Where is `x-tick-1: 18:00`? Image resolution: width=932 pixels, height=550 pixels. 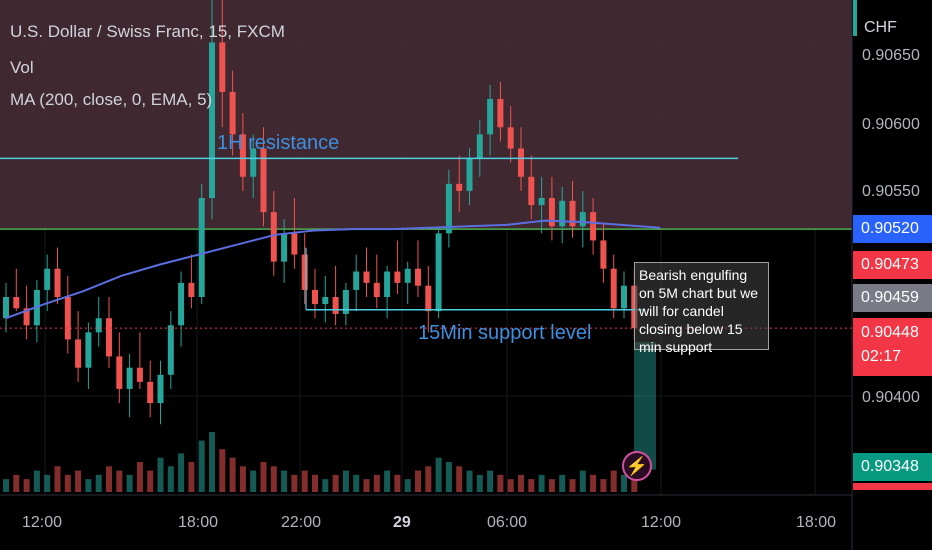 x-tick-1: 18:00 is located at coordinates (198, 522).